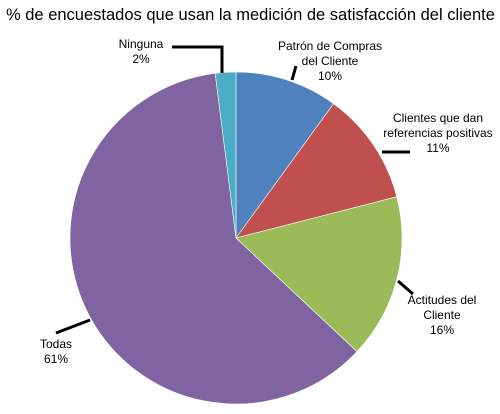 Image resolution: width=500 pixels, height=414 pixels. What do you see at coordinates (56, 351) in the screenshot?
I see `slice-label-3: Todas 61%` at bounding box center [56, 351].